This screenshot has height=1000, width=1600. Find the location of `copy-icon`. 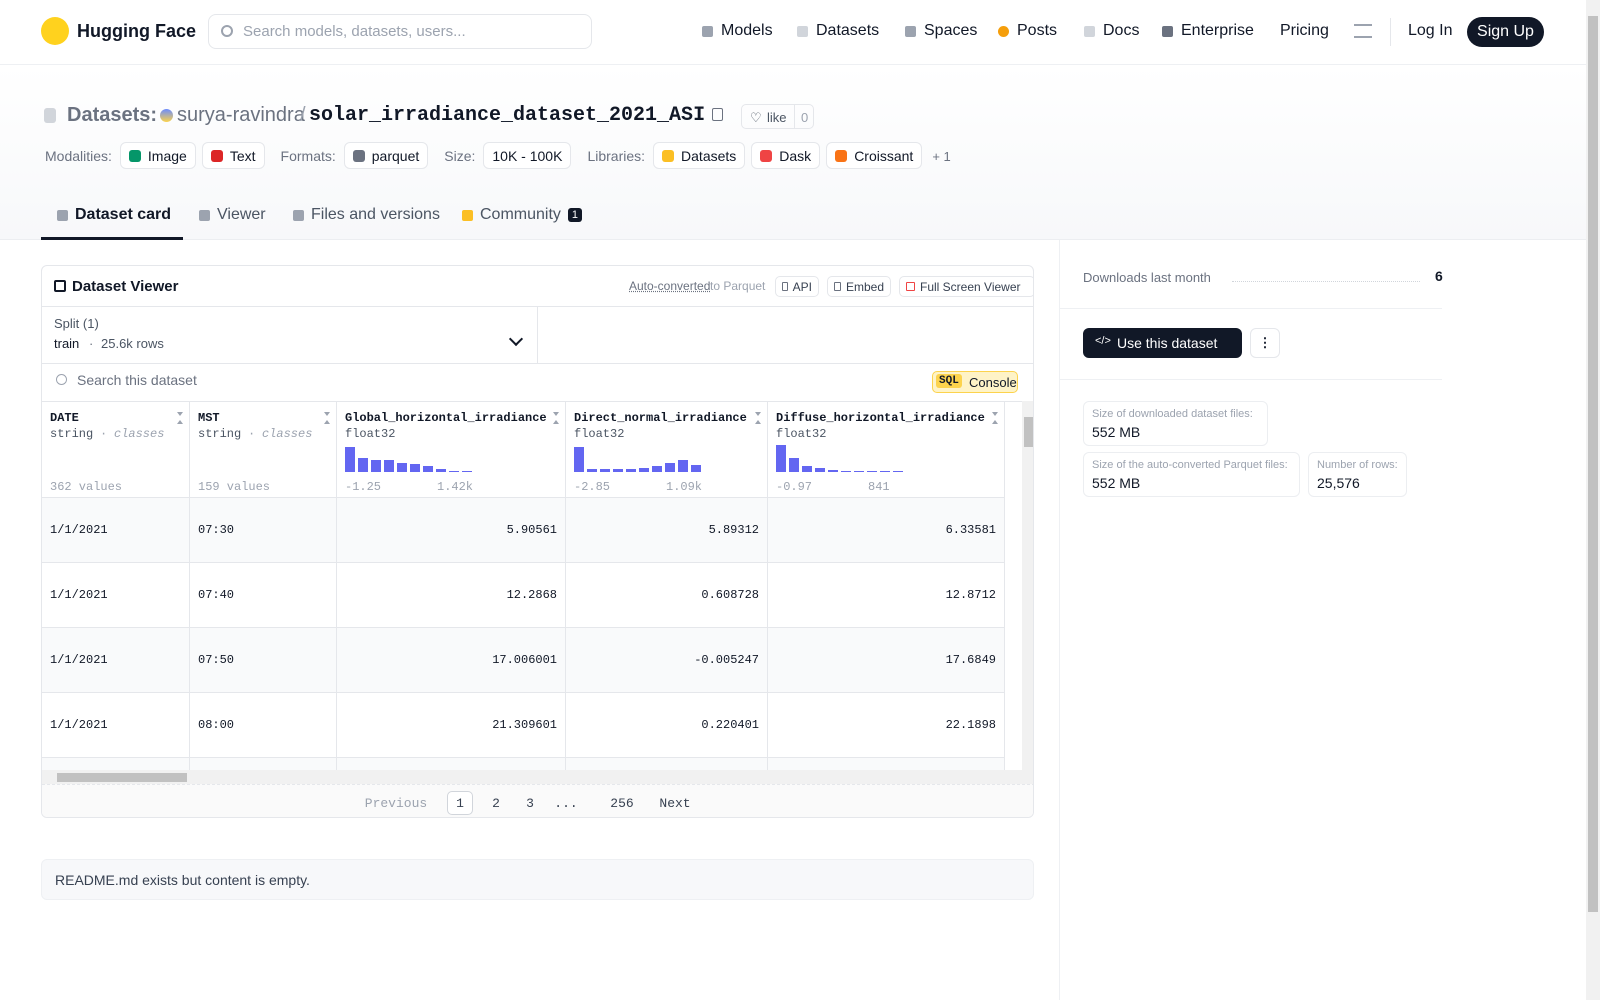

copy-icon is located at coordinates (717, 114).